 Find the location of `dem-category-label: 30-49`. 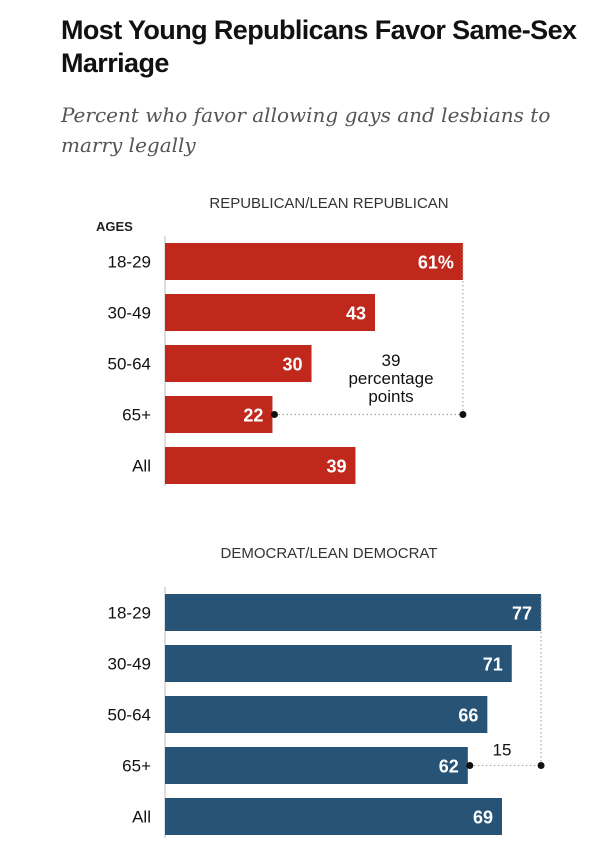

dem-category-label: 30-49 is located at coordinates (129, 664).